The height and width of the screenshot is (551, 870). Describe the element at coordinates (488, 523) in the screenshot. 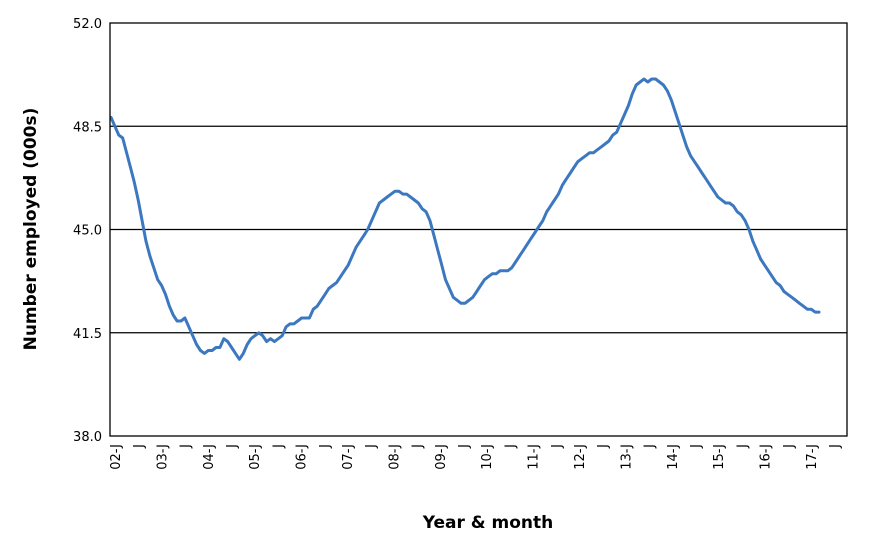

I see `x-axis-title: Year & month` at that location.